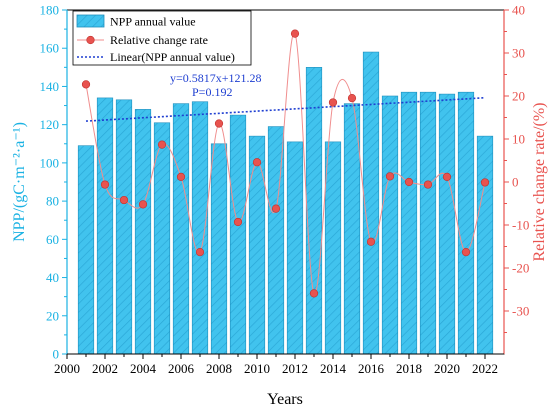 This screenshot has height=410, width=550. Describe the element at coordinates (333, 368) in the screenshot. I see `x-tick-label-2014: 2014` at that location.